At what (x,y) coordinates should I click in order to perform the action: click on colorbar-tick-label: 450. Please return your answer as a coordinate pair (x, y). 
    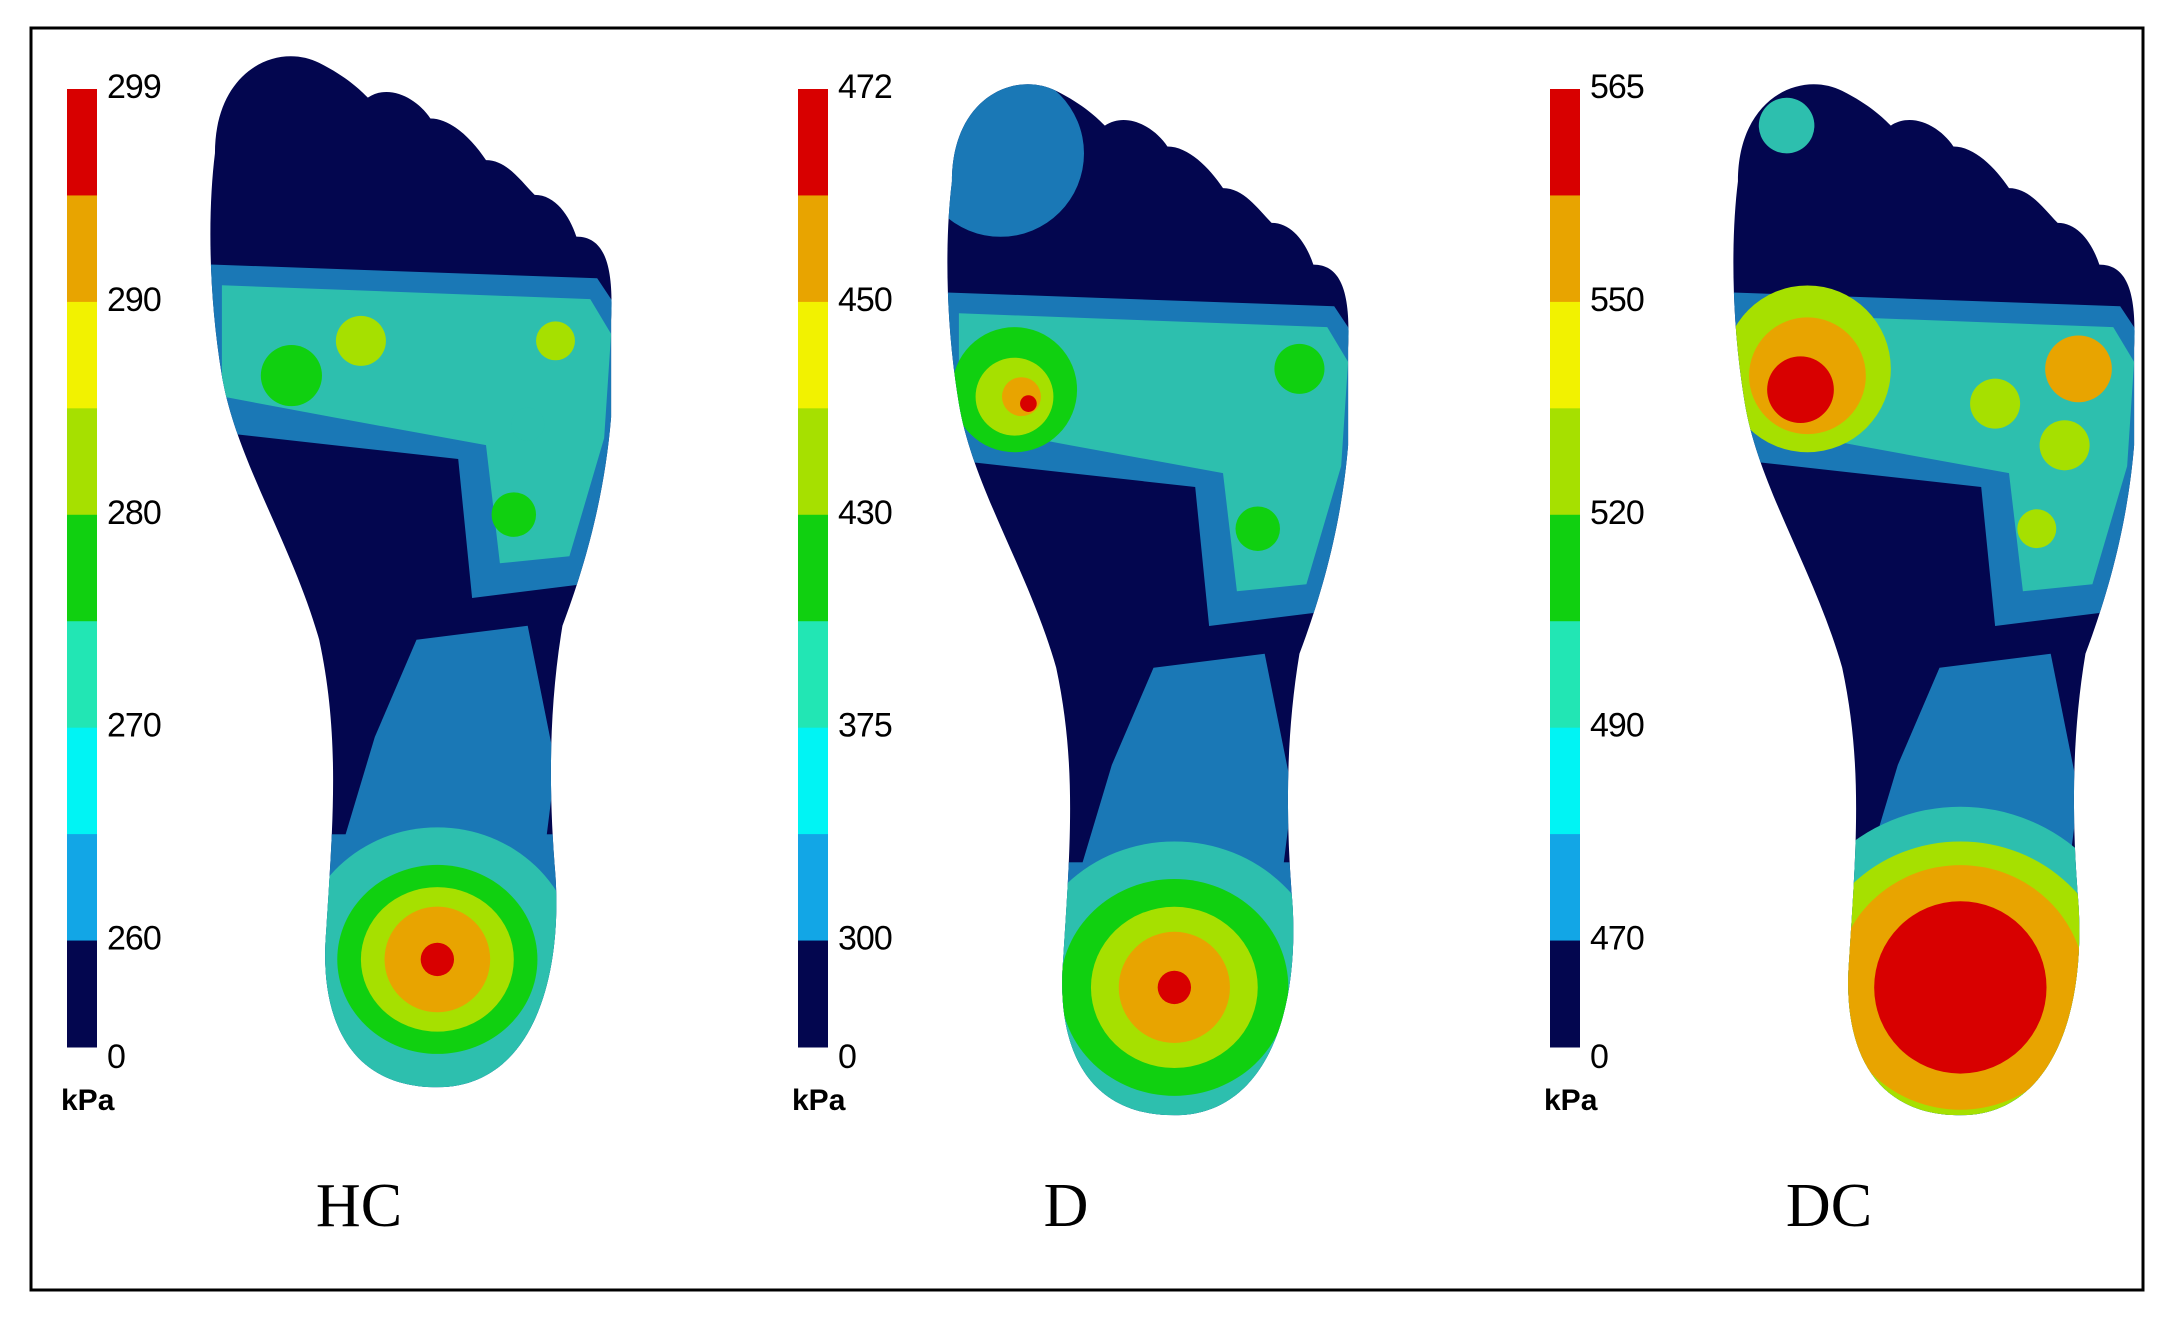
    Looking at the image, I should click on (865, 300).